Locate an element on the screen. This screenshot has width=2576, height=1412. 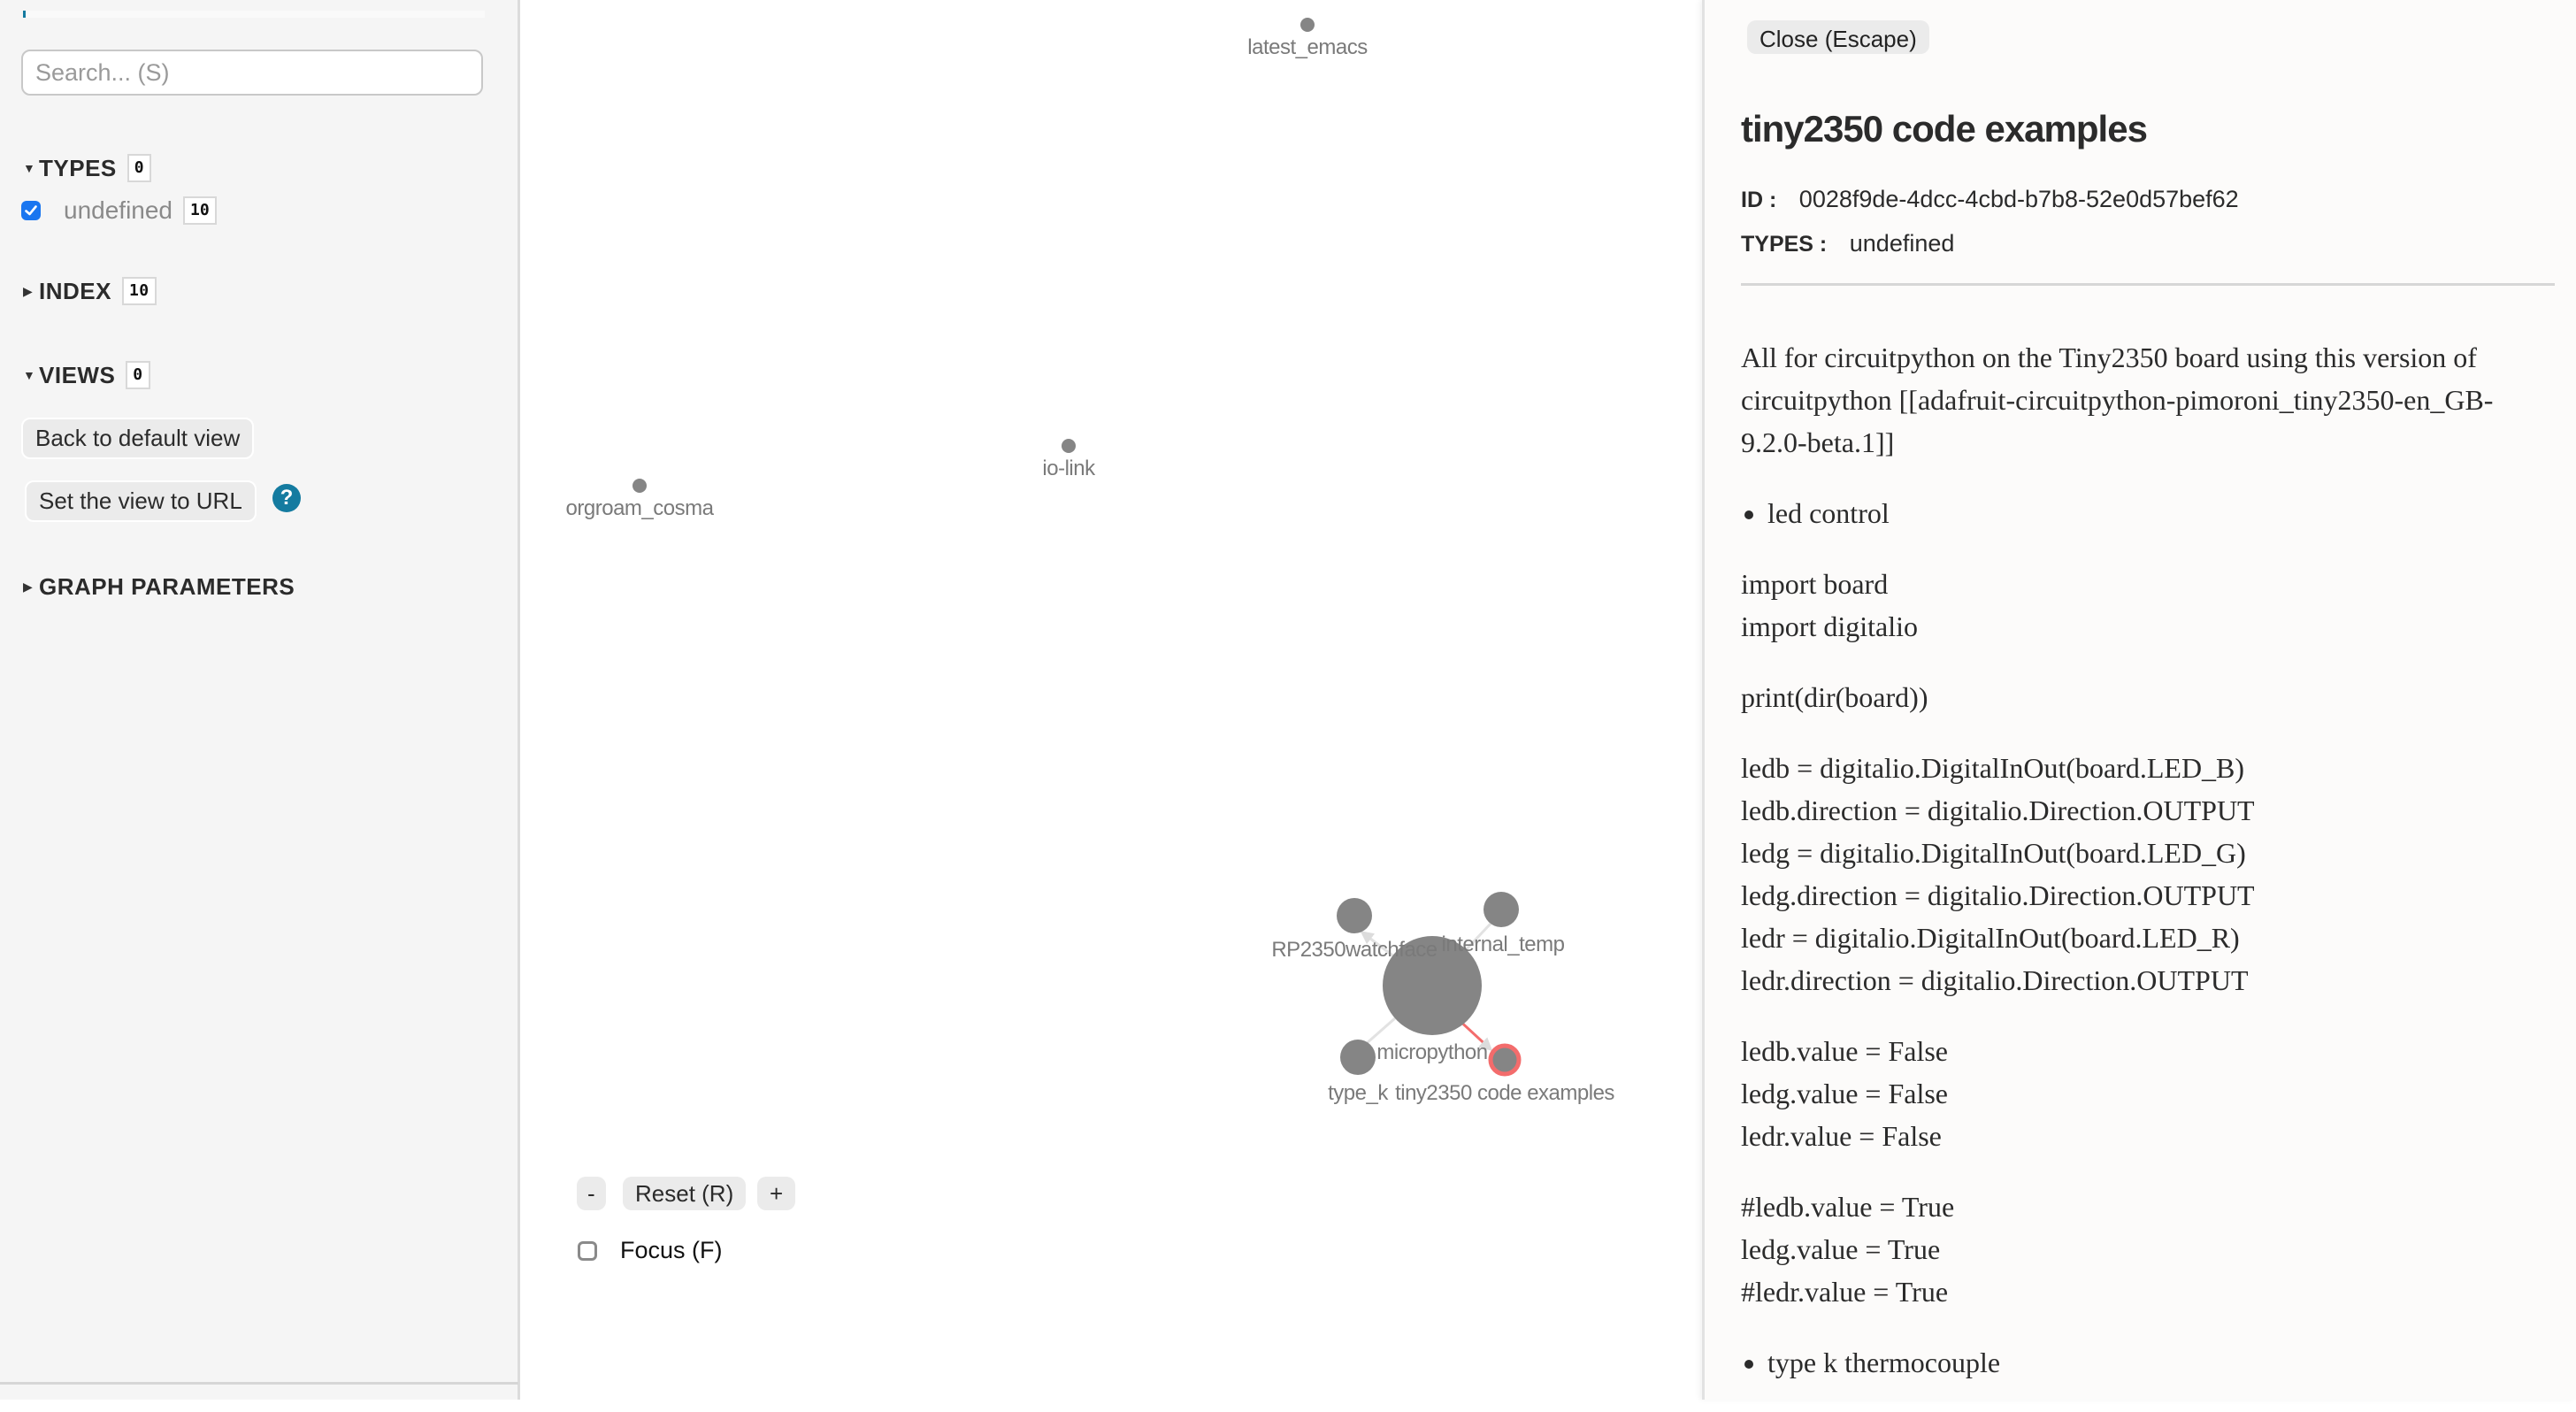
code-line: ledg.value = True is located at coordinates (1841, 1249).